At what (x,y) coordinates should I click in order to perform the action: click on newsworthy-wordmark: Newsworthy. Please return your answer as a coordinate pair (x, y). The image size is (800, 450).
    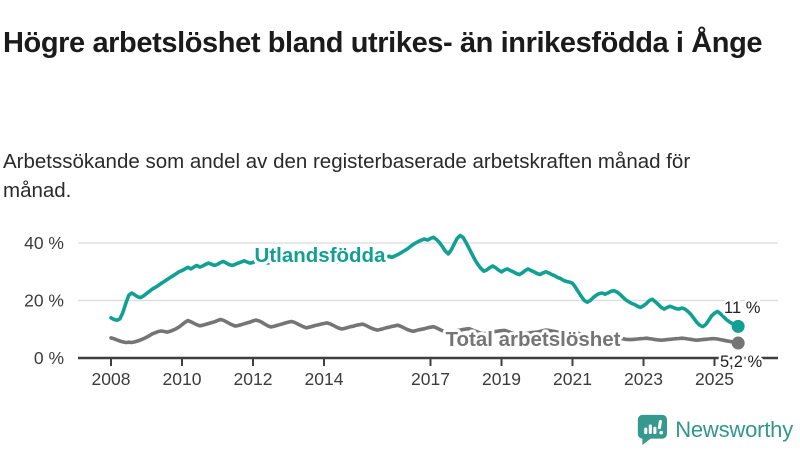
    Looking at the image, I should click on (734, 429).